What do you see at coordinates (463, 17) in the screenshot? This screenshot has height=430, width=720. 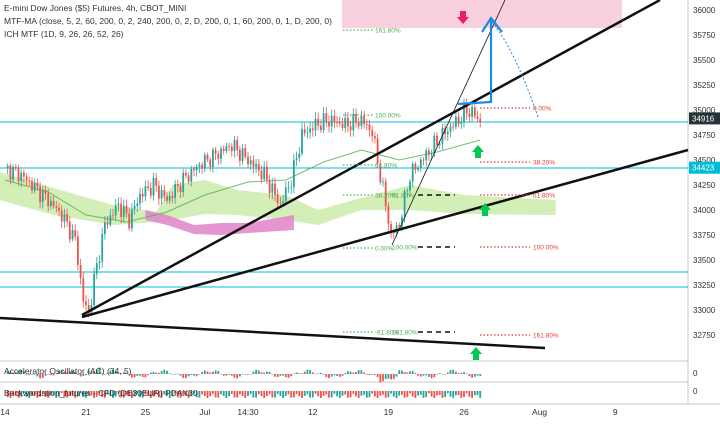 I see `signal-down-arrow` at bounding box center [463, 17].